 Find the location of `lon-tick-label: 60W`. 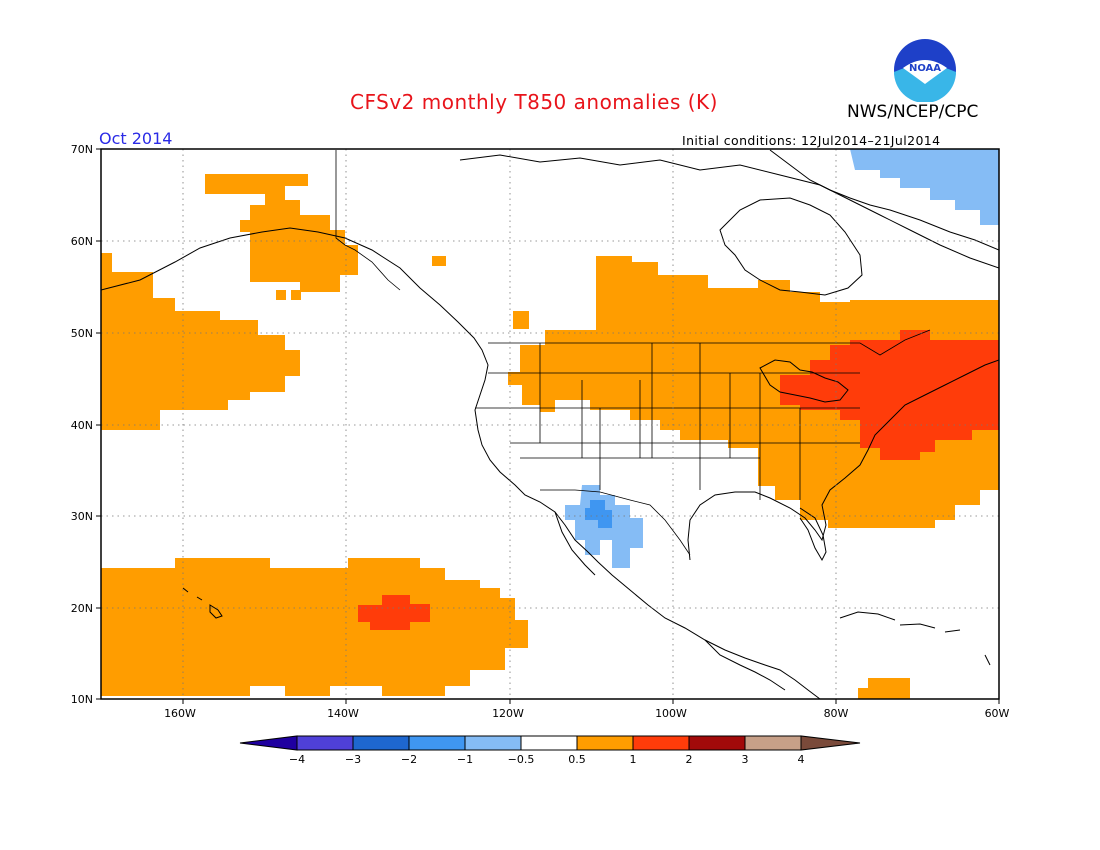

lon-tick-label: 60W is located at coordinates (997, 713).